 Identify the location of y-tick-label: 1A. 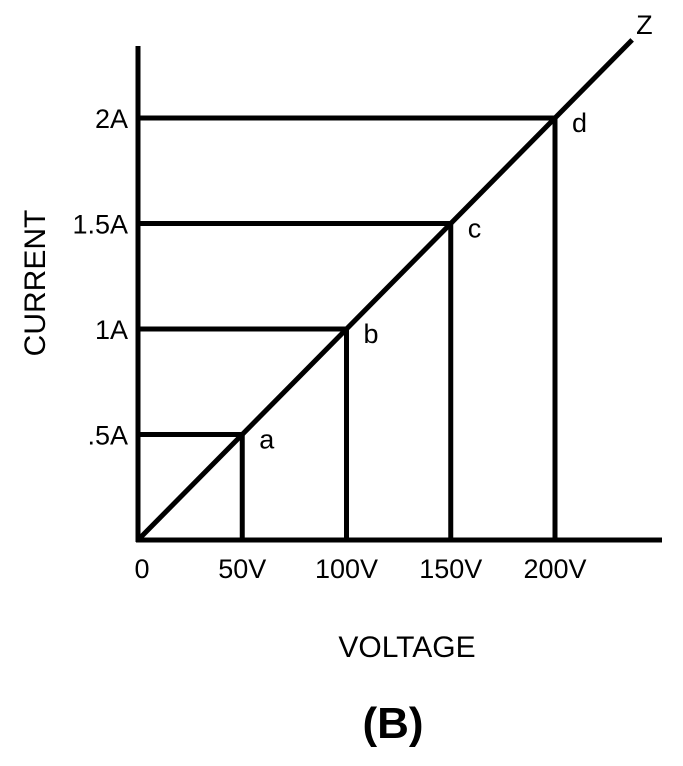
(111, 330).